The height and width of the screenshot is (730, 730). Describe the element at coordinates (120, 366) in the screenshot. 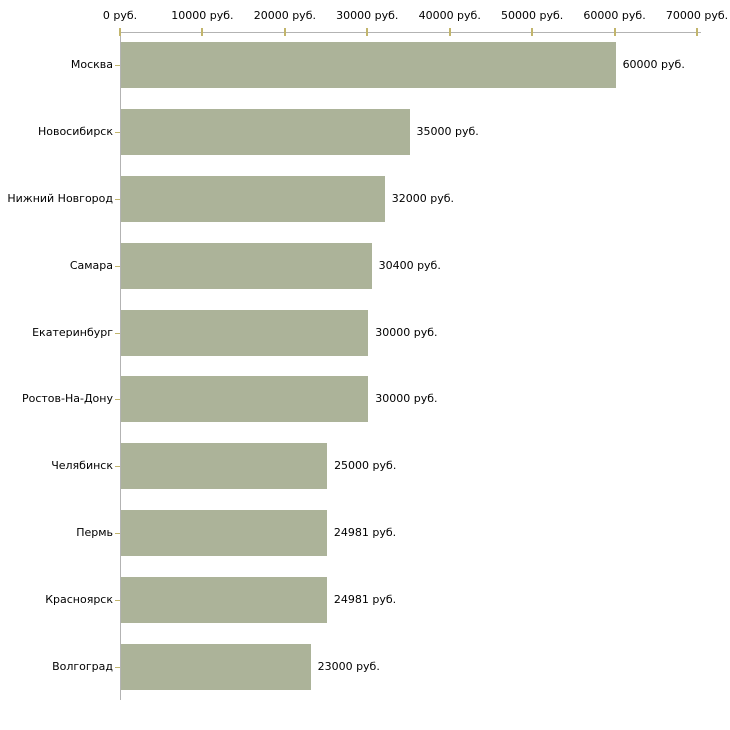

I see `y-axis-line` at that location.